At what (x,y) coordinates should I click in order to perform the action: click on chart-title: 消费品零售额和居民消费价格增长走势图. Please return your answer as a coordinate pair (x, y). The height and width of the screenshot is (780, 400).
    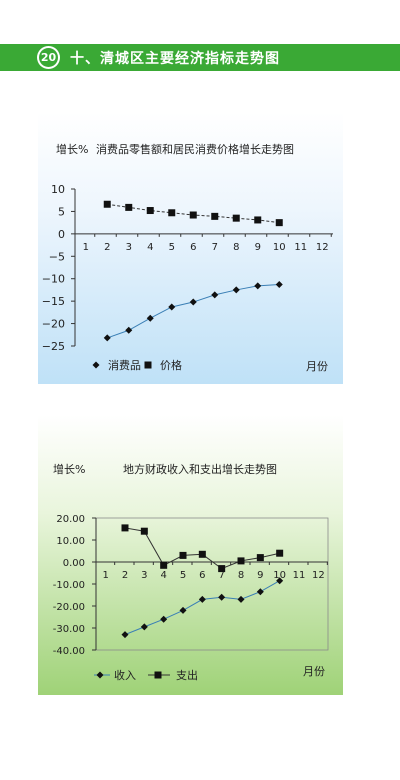
    Looking at the image, I should click on (195, 149).